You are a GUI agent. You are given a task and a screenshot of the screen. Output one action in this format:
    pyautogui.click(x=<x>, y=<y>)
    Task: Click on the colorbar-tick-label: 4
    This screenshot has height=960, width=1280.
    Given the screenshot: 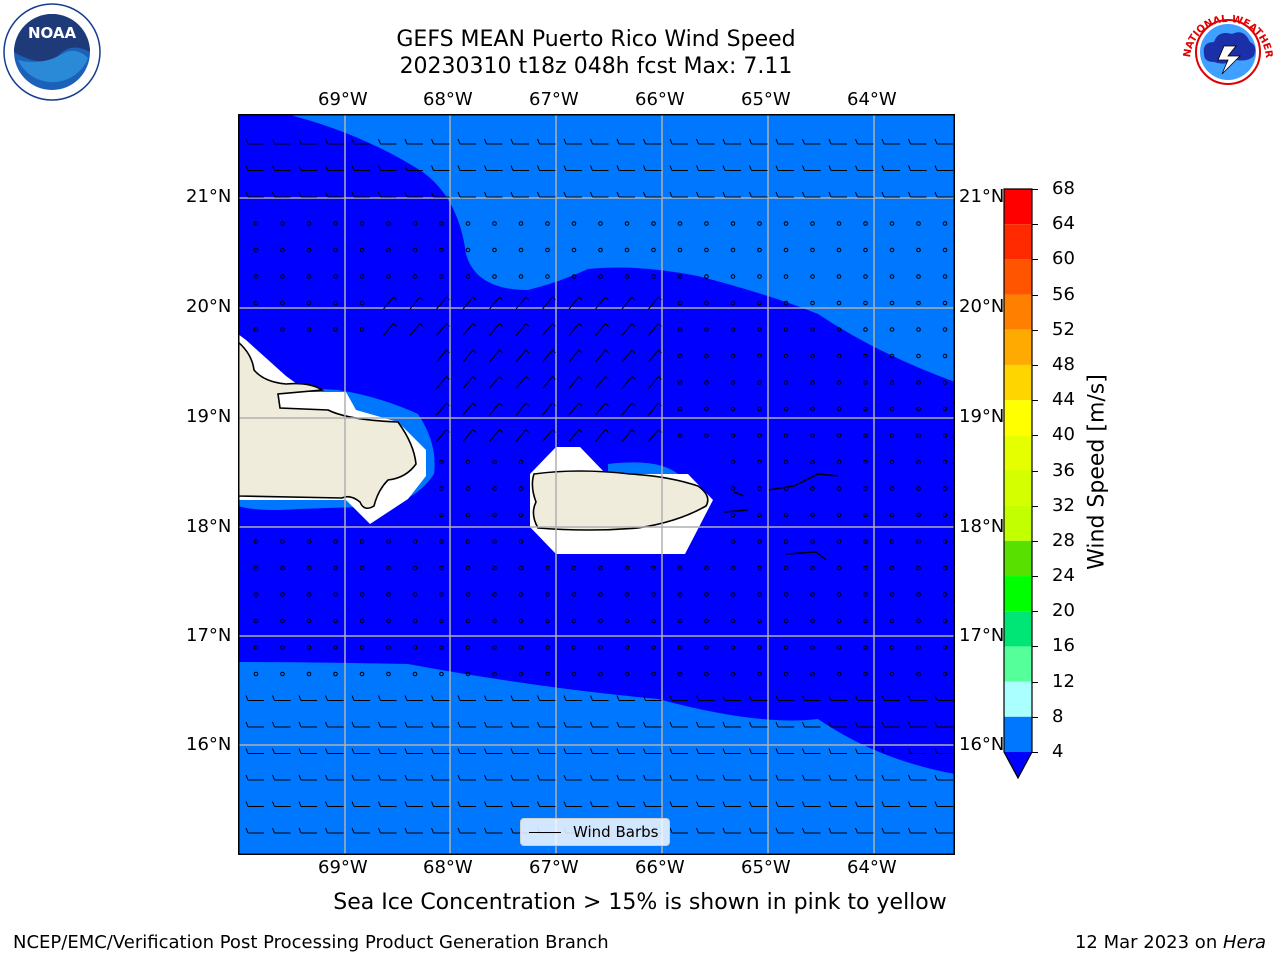 What is the action you would take?
    pyautogui.click(x=1058, y=751)
    